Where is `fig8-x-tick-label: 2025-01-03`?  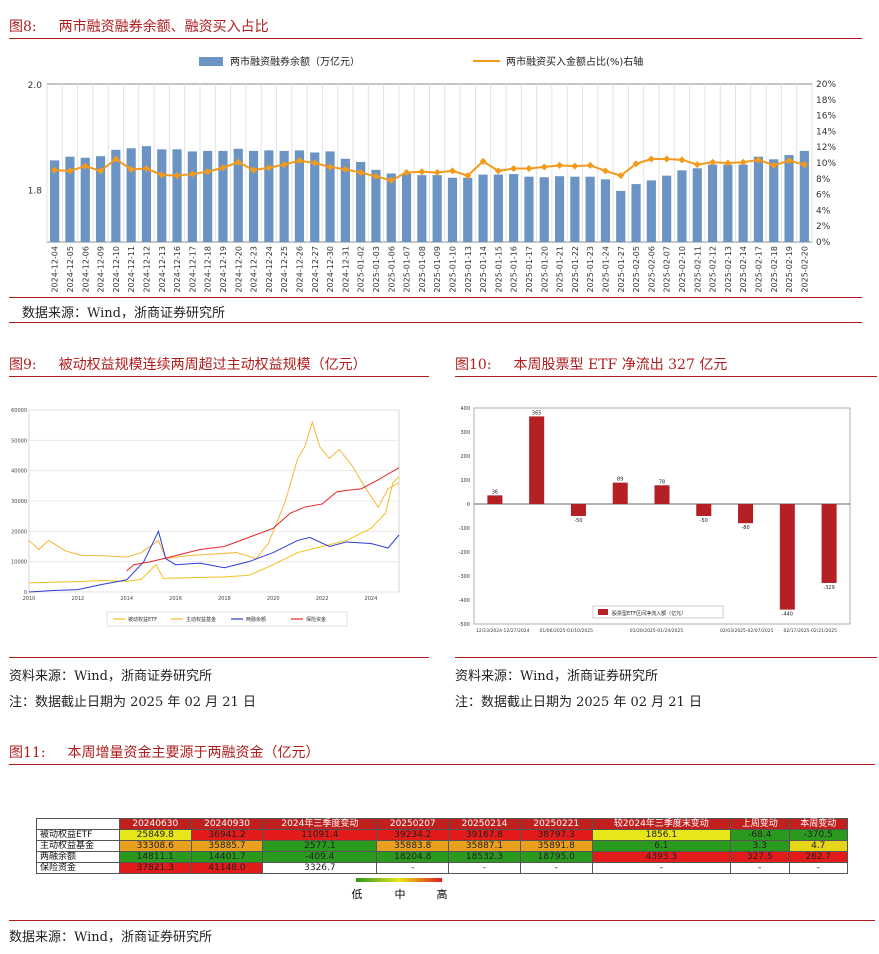
fig8-x-tick-label: 2025-01-03 is located at coordinates (376, 269).